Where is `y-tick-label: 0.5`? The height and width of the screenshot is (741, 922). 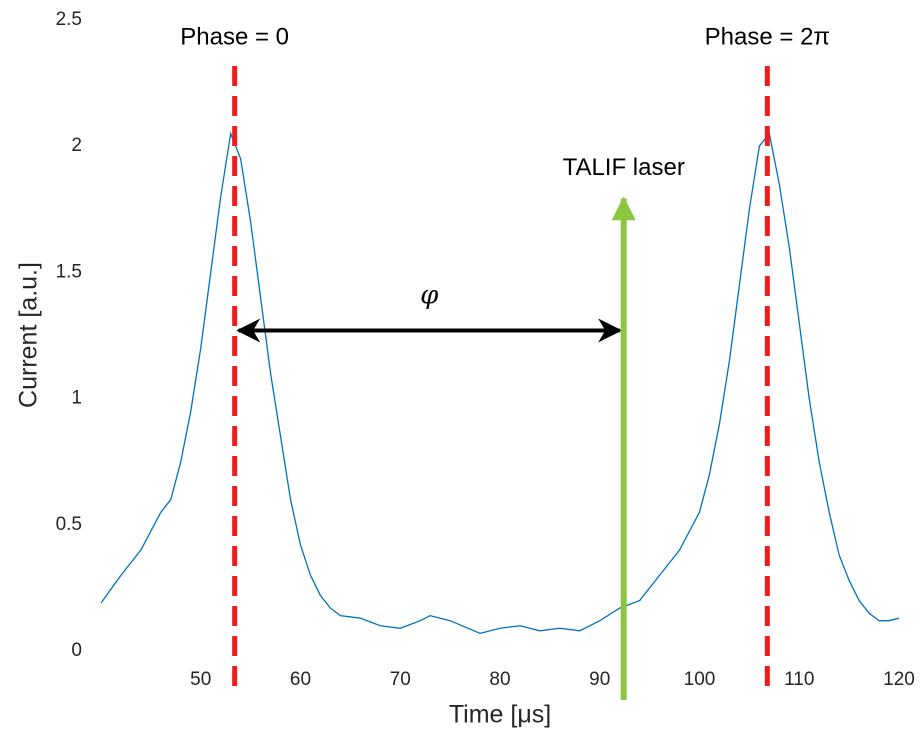 y-tick-label: 0.5 is located at coordinates (69, 524).